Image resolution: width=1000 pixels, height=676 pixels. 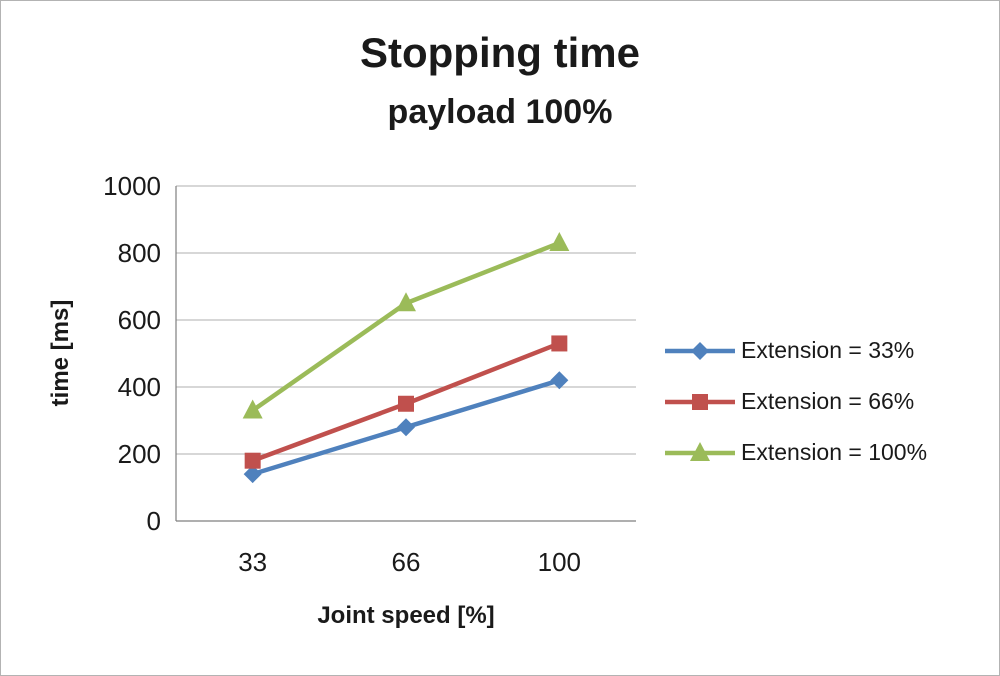 What do you see at coordinates (828, 350) in the screenshot?
I see `legend-label: Extension = 33%` at bounding box center [828, 350].